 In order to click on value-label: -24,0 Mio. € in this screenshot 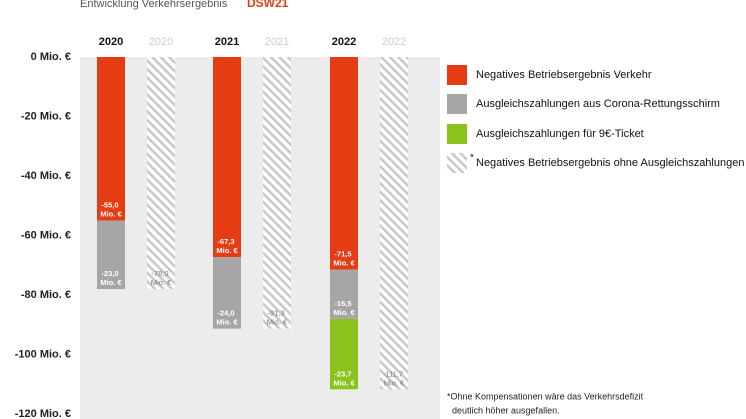, I will do `click(227, 318)`.